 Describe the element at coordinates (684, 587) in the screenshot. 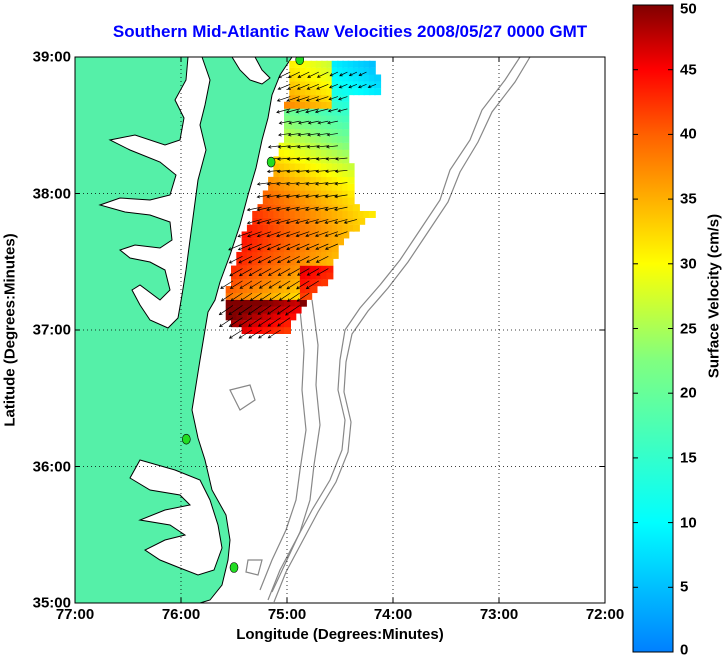

I see `colorbar-tick-label: 5` at that location.